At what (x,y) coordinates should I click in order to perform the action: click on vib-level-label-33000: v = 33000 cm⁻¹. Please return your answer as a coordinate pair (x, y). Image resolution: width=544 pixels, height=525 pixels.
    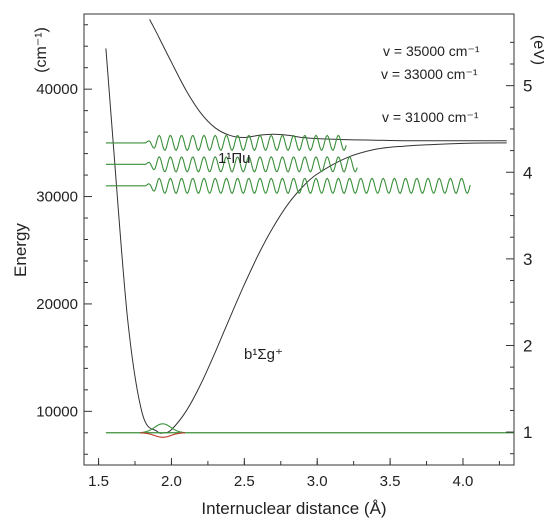
    Looking at the image, I should click on (429, 74).